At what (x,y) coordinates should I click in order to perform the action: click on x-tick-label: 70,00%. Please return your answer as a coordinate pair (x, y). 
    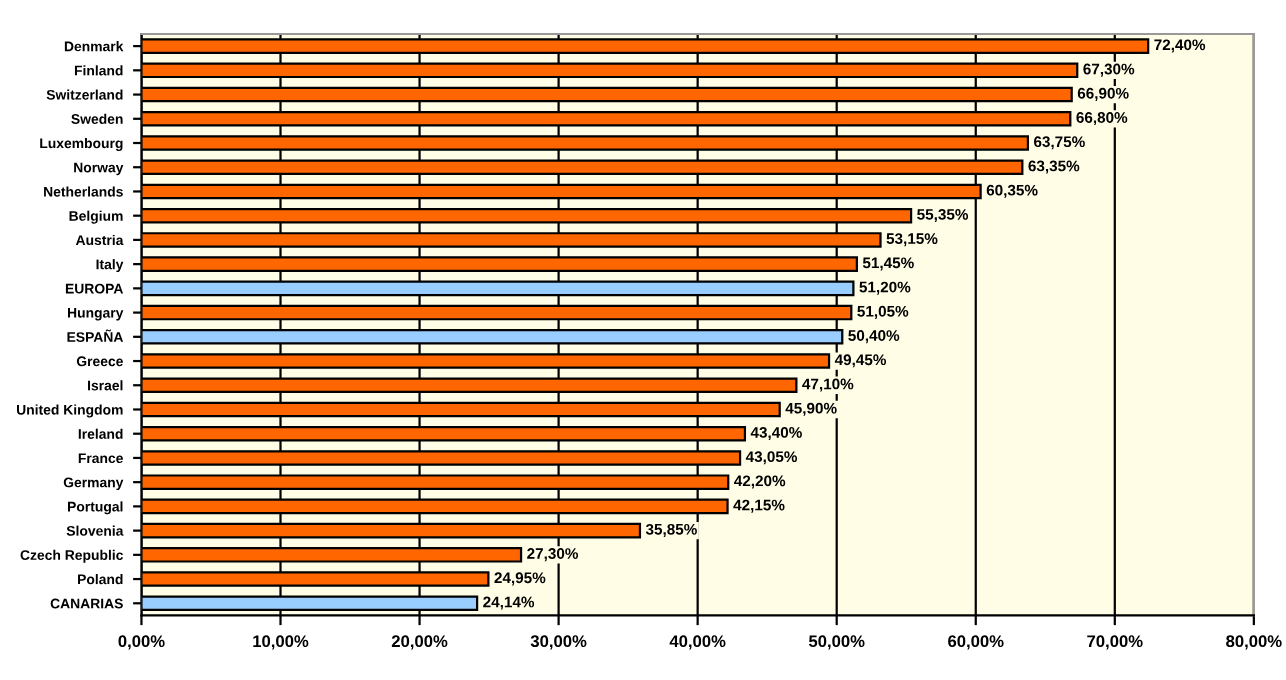
    Looking at the image, I should click on (1115, 642).